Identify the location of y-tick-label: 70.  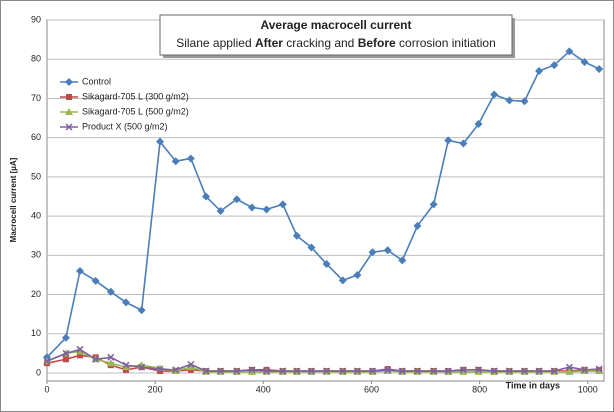
(36, 98).